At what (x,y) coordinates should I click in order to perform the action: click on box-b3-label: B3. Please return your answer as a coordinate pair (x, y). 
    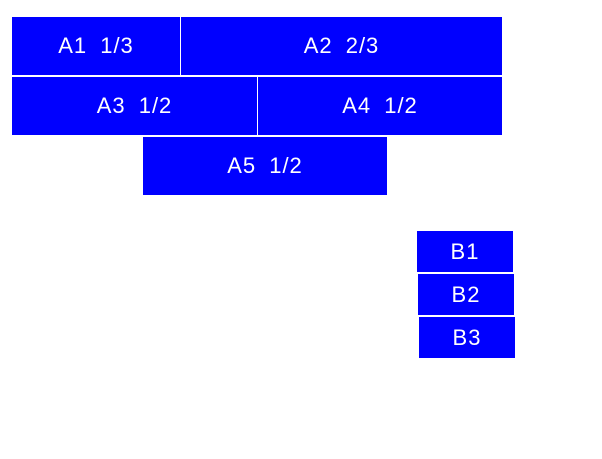
    Looking at the image, I should click on (467, 337).